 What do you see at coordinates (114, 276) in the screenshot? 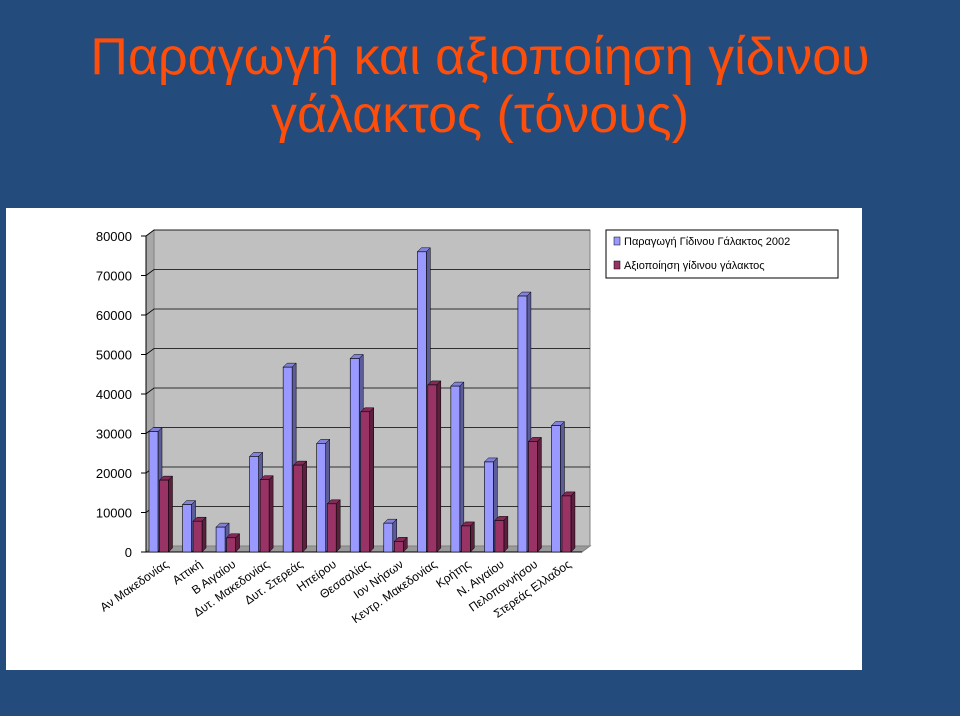
I see `y-tick-label: 70000` at bounding box center [114, 276].